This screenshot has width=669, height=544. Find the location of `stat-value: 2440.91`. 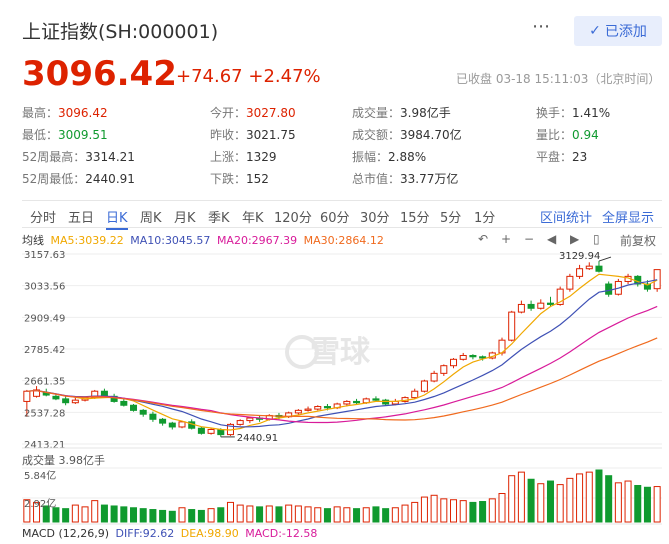

stat-value: 2440.91 is located at coordinates (110, 179).